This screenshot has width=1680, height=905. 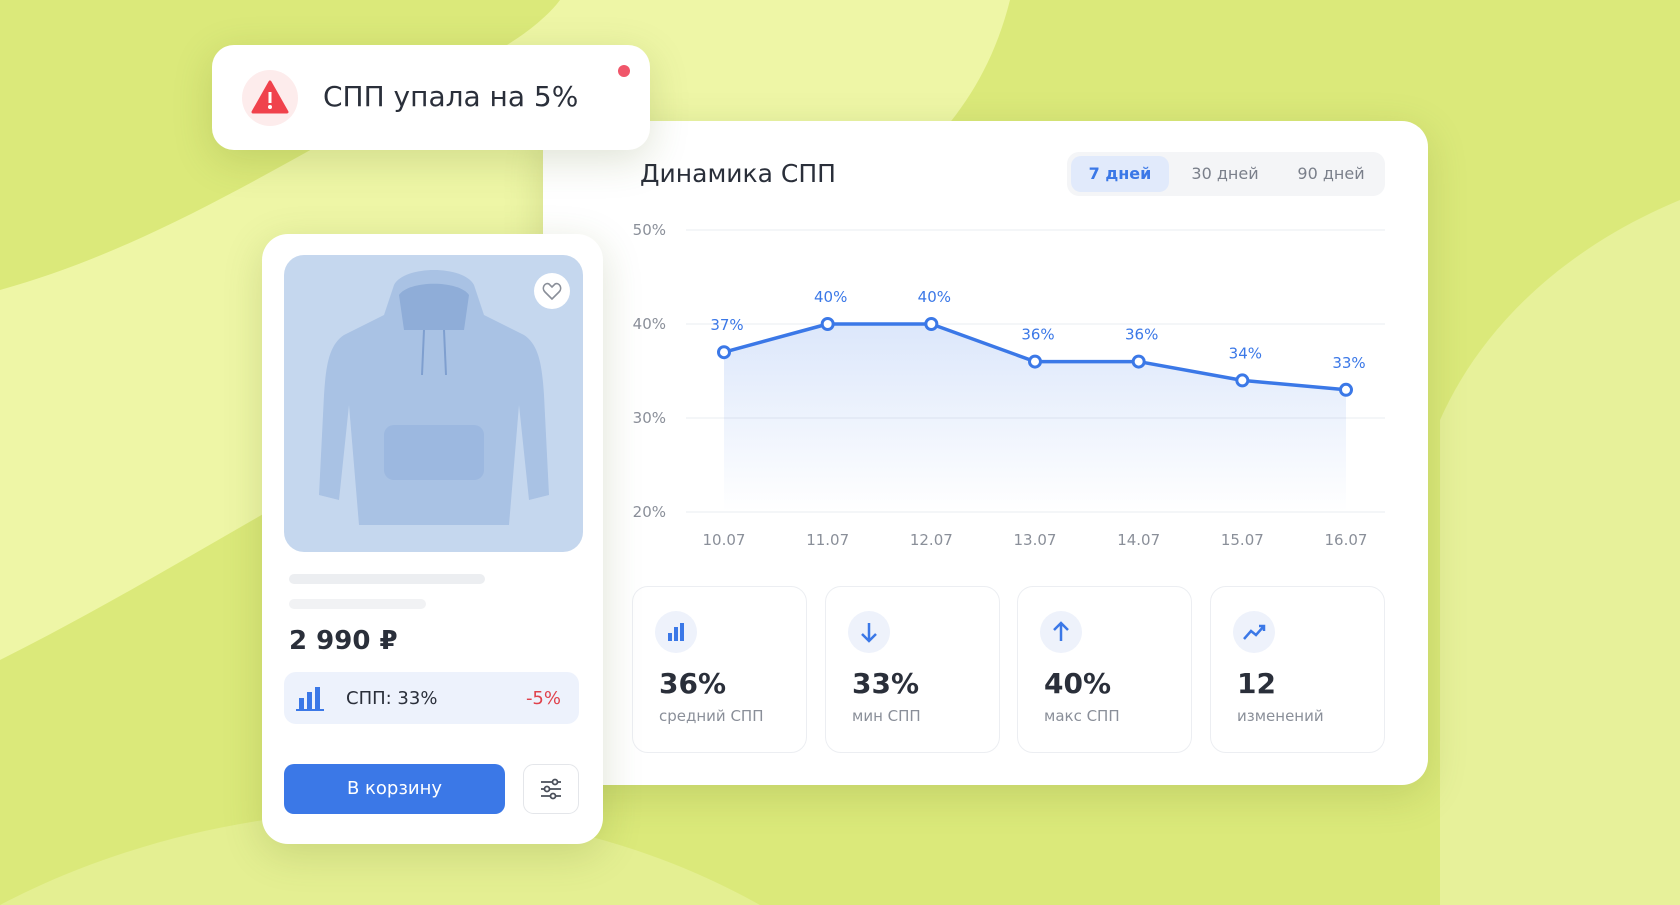 I want to click on stat-value: 12, so click(x=1256, y=683).